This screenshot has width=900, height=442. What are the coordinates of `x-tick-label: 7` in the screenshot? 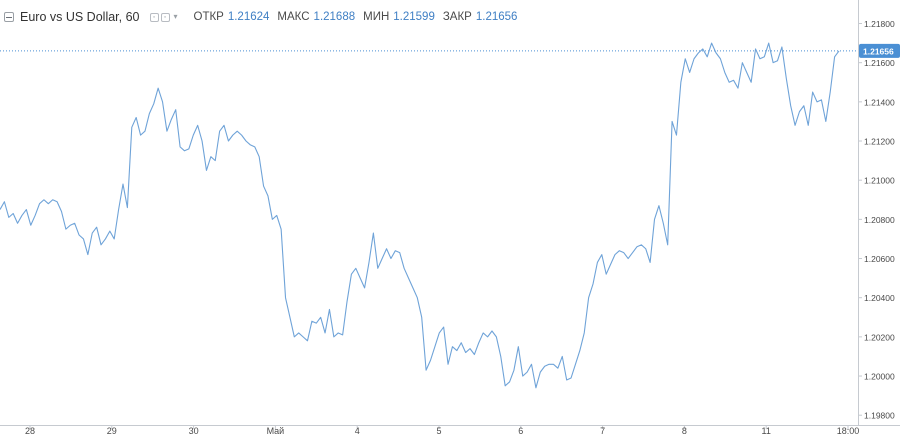 It's located at (602, 431).